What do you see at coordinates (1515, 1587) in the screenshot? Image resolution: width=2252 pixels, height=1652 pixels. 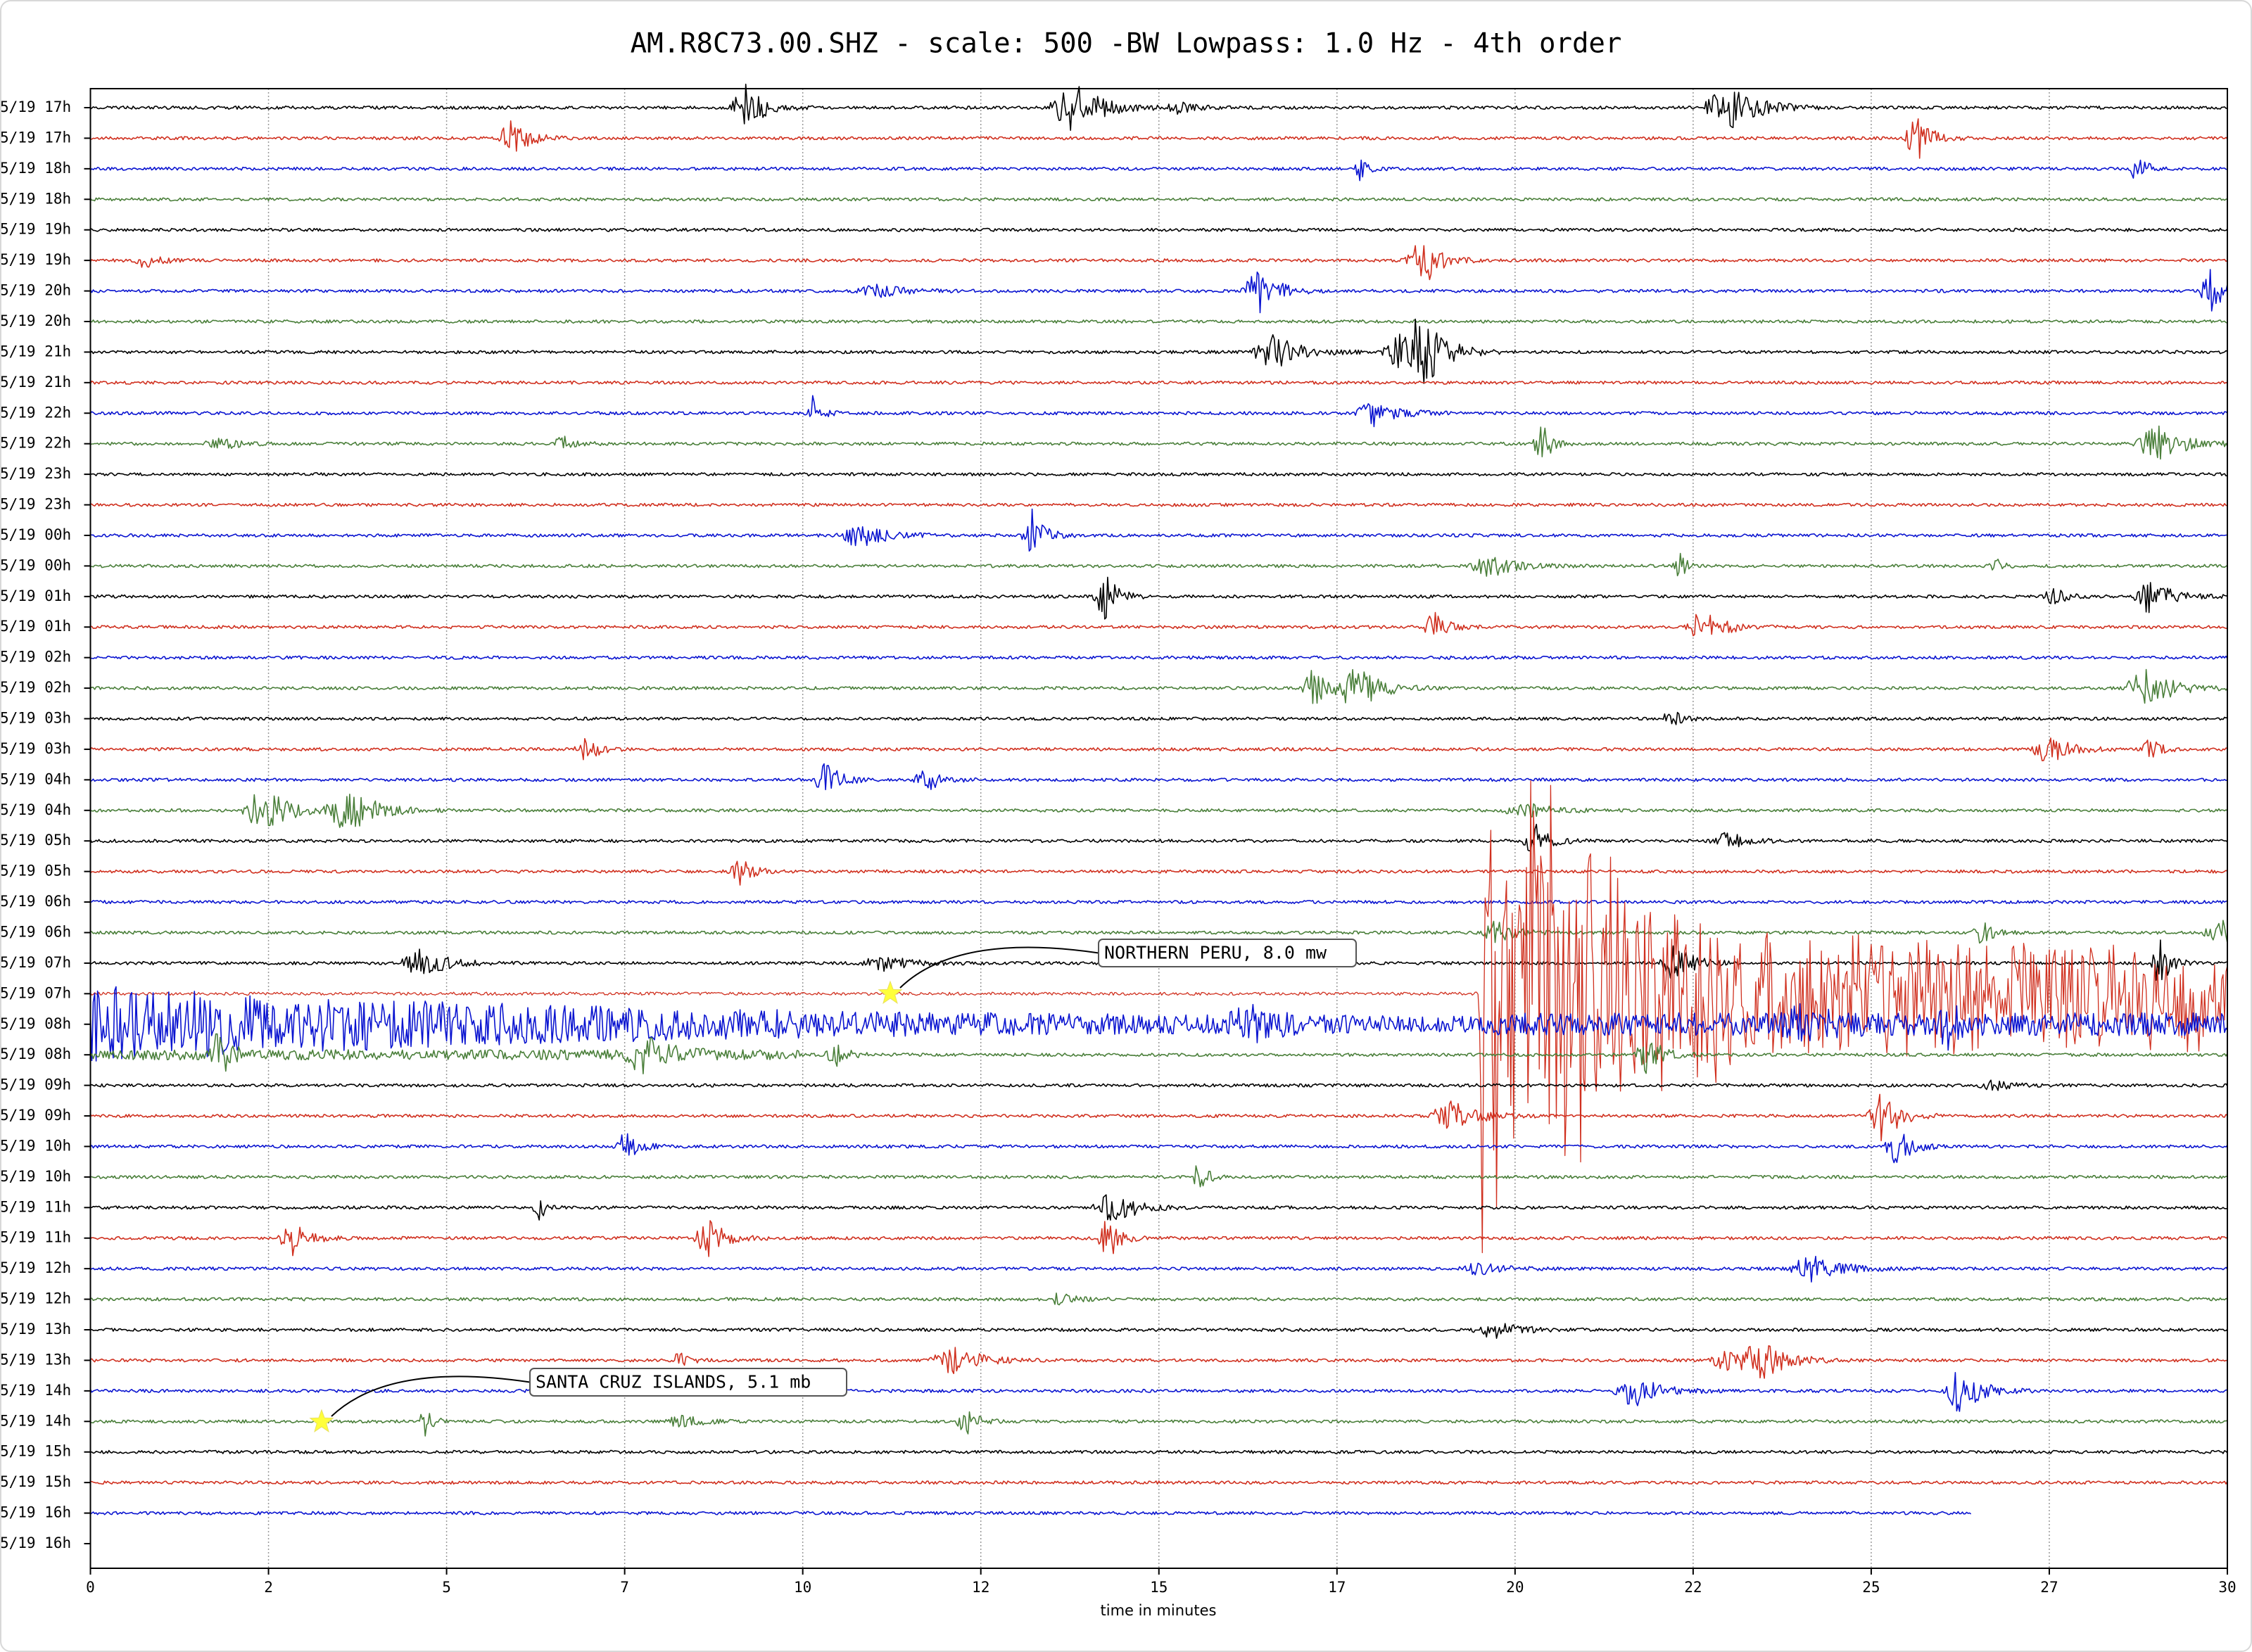 I see `x-tick-label: 20` at bounding box center [1515, 1587].